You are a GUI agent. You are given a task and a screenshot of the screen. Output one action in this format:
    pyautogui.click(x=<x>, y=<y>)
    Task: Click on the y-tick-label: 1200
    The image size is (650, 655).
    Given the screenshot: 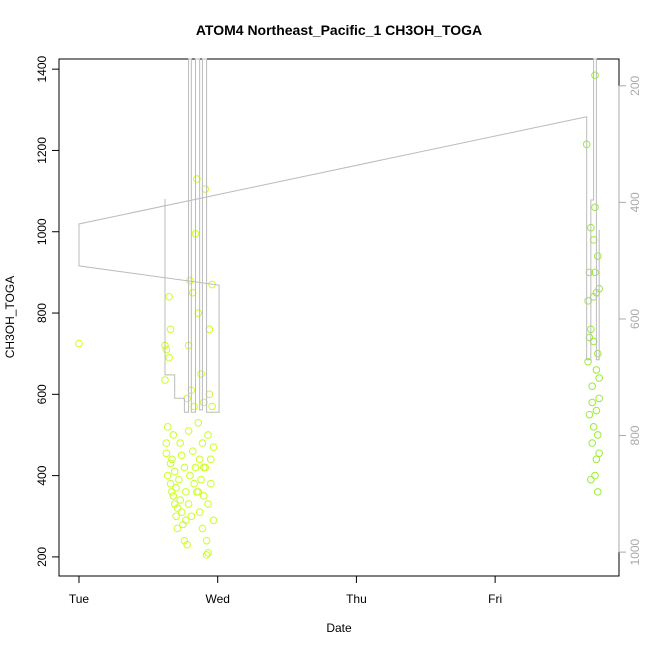 What is the action you would take?
    pyautogui.click(x=42, y=150)
    